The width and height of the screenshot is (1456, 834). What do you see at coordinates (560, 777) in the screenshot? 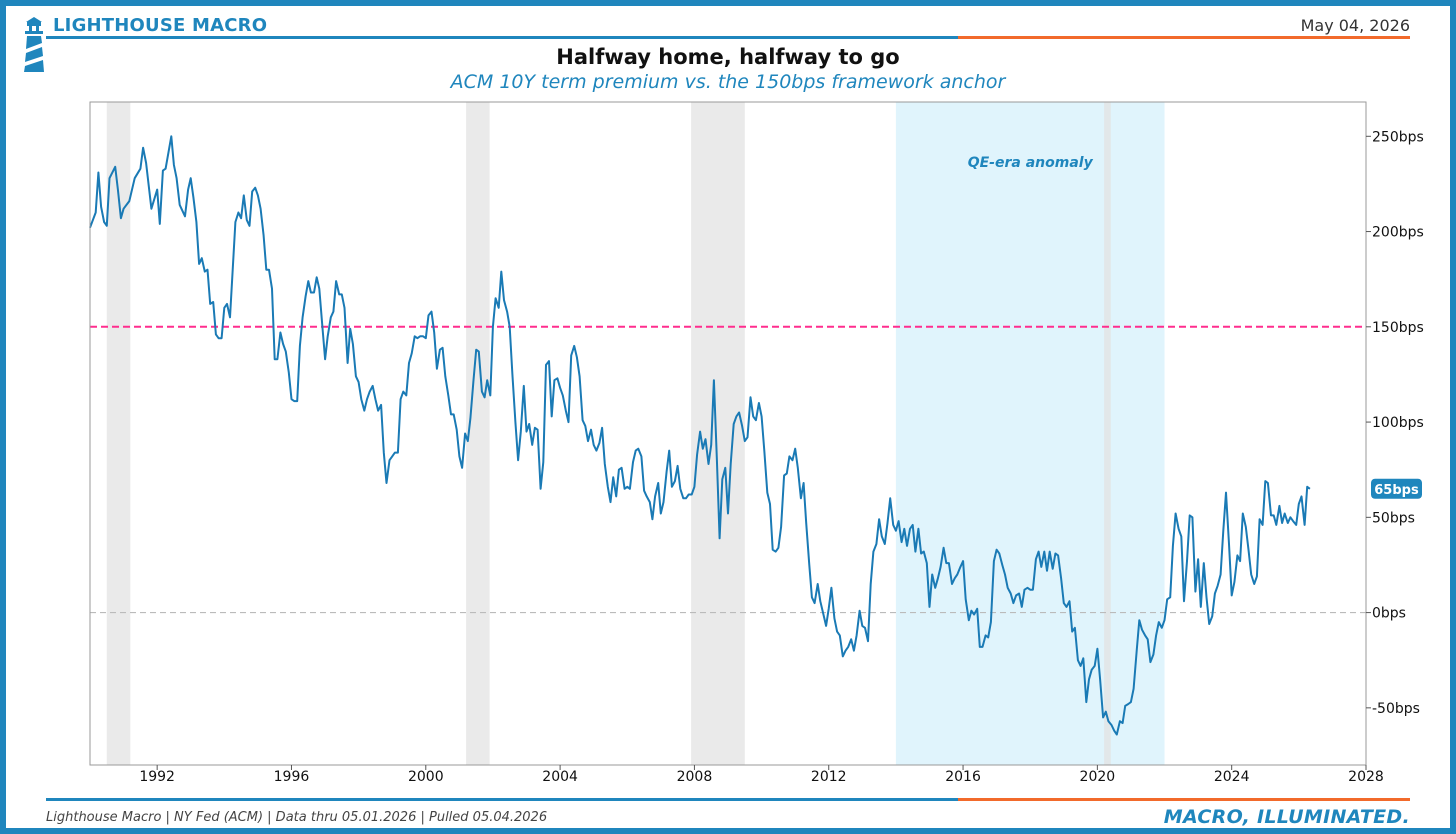
I see `x-tick-label: 2004` at bounding box center [560, 777].